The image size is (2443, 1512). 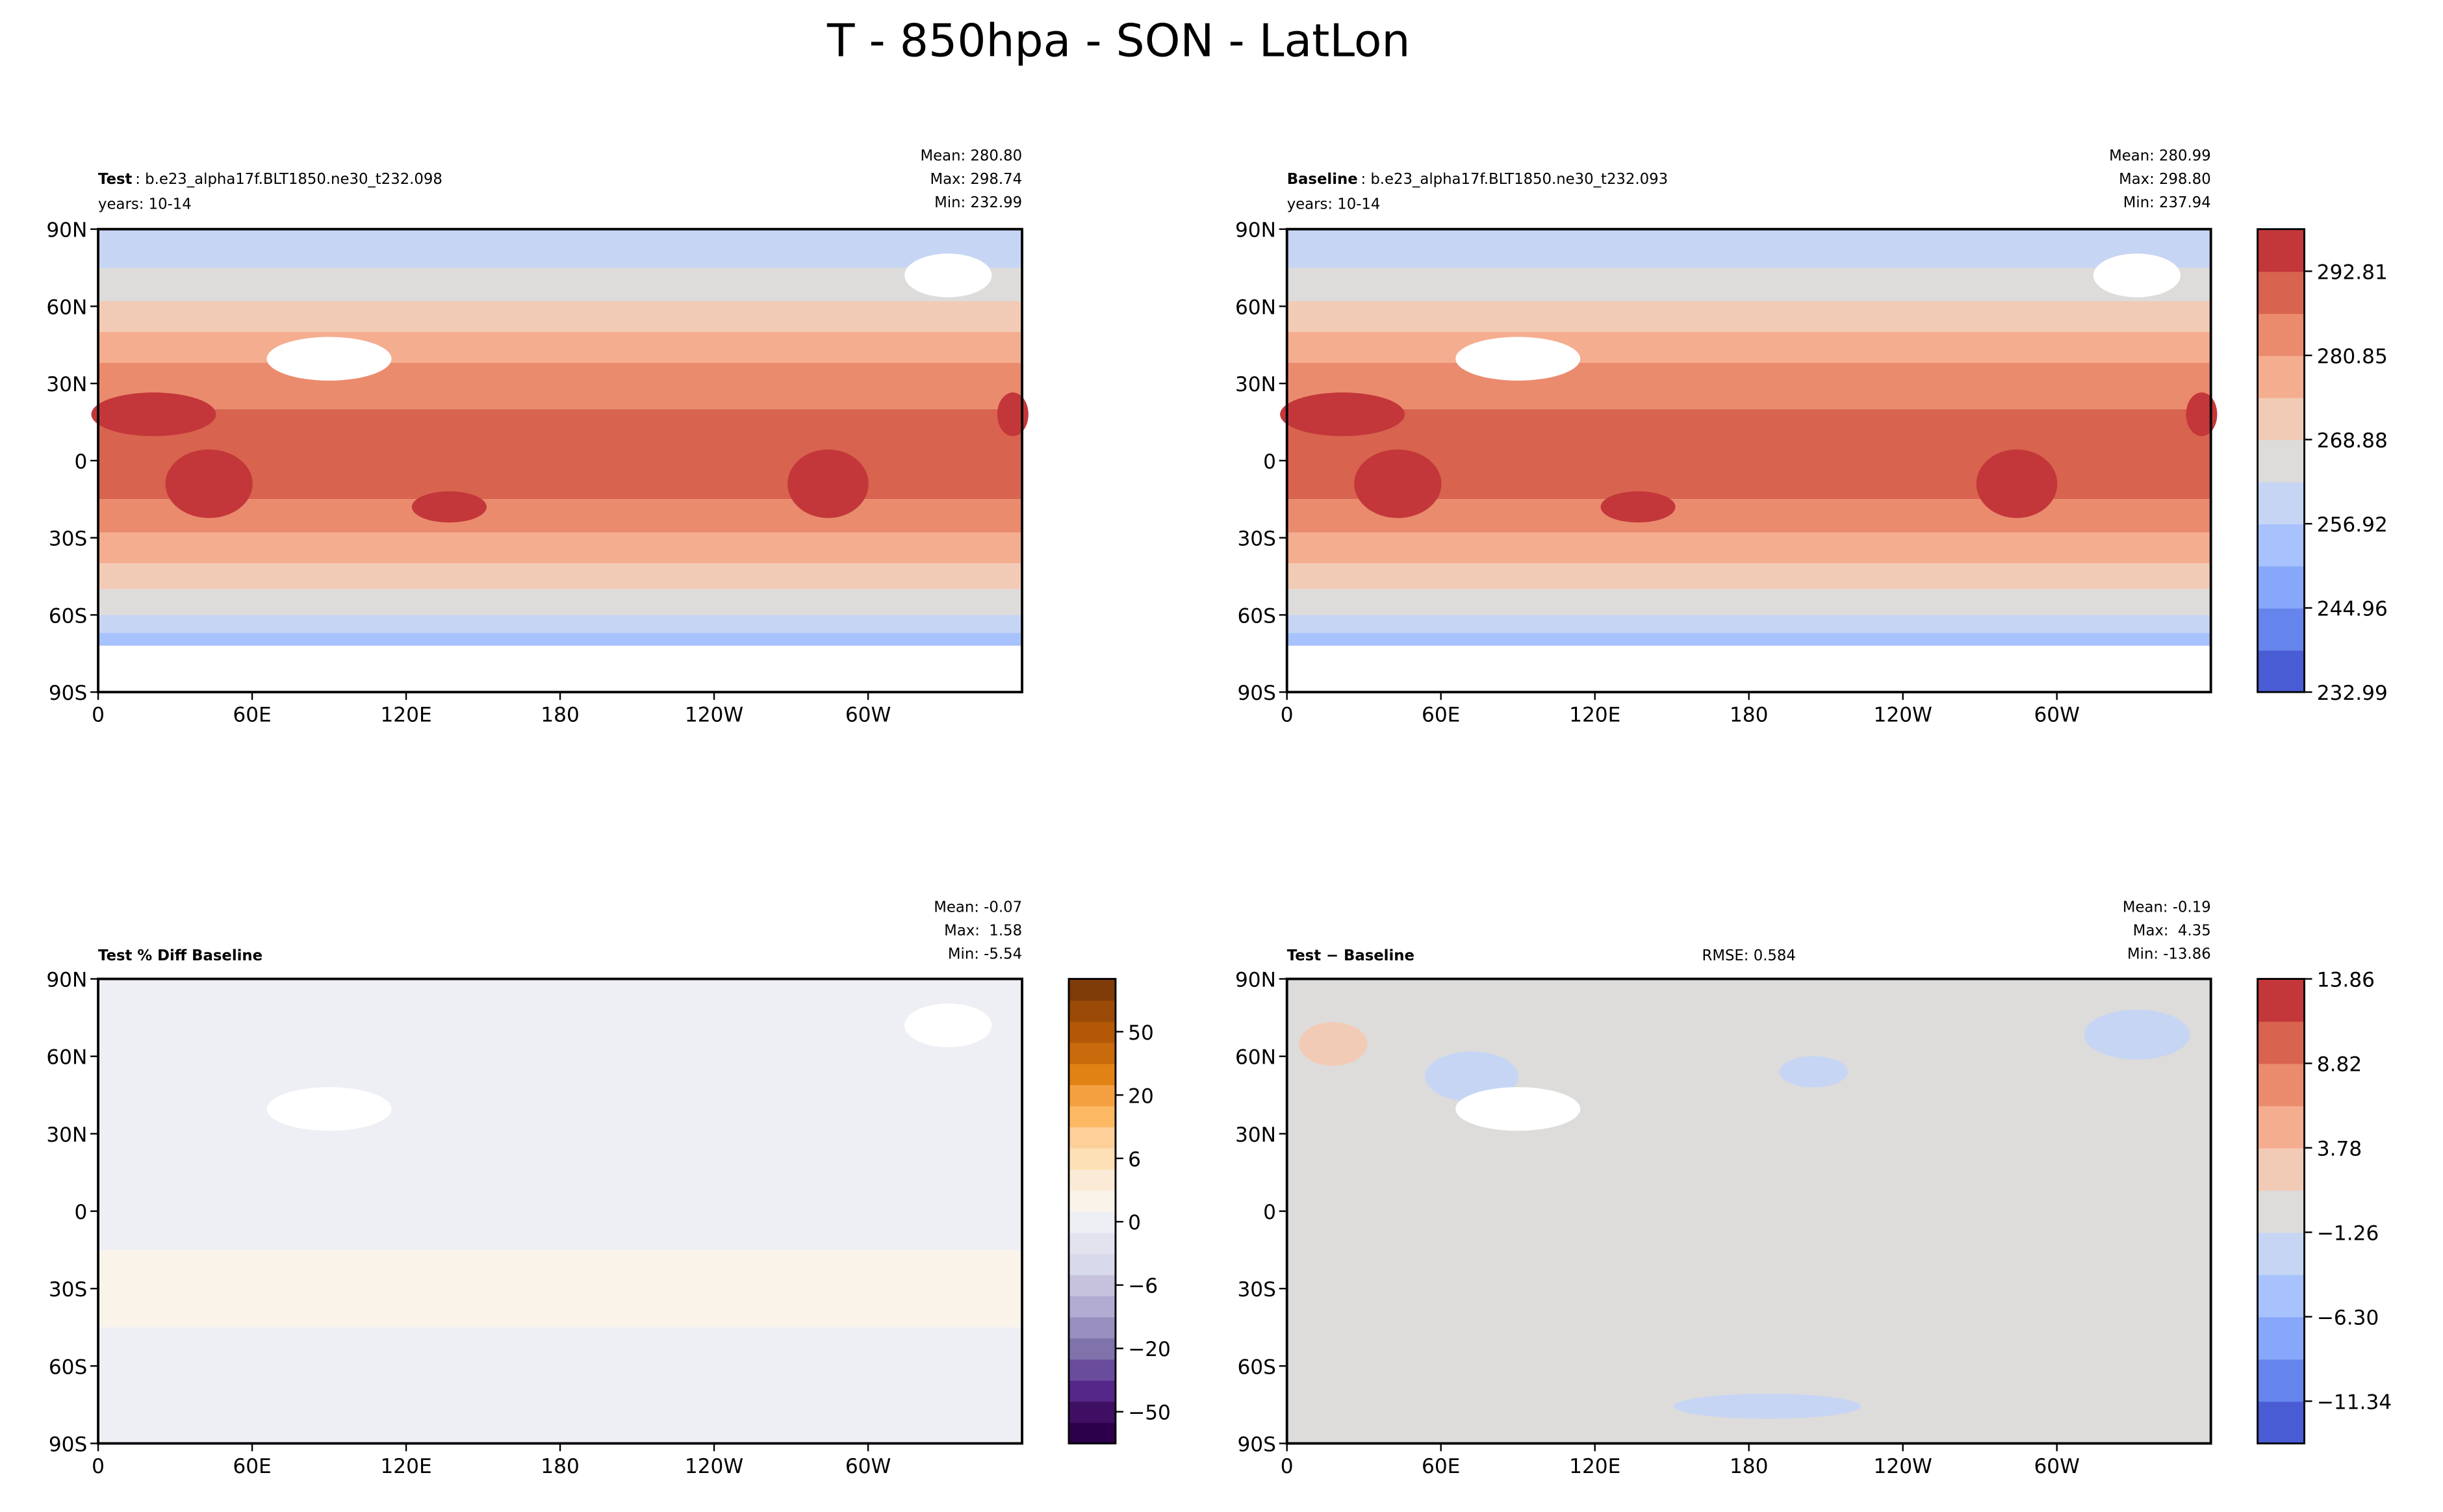 What do you see at coordinates (1149, 1413) in the screenshot?
I see `colorbar-tick-label: −50` at bounding box center [1149, 1413].